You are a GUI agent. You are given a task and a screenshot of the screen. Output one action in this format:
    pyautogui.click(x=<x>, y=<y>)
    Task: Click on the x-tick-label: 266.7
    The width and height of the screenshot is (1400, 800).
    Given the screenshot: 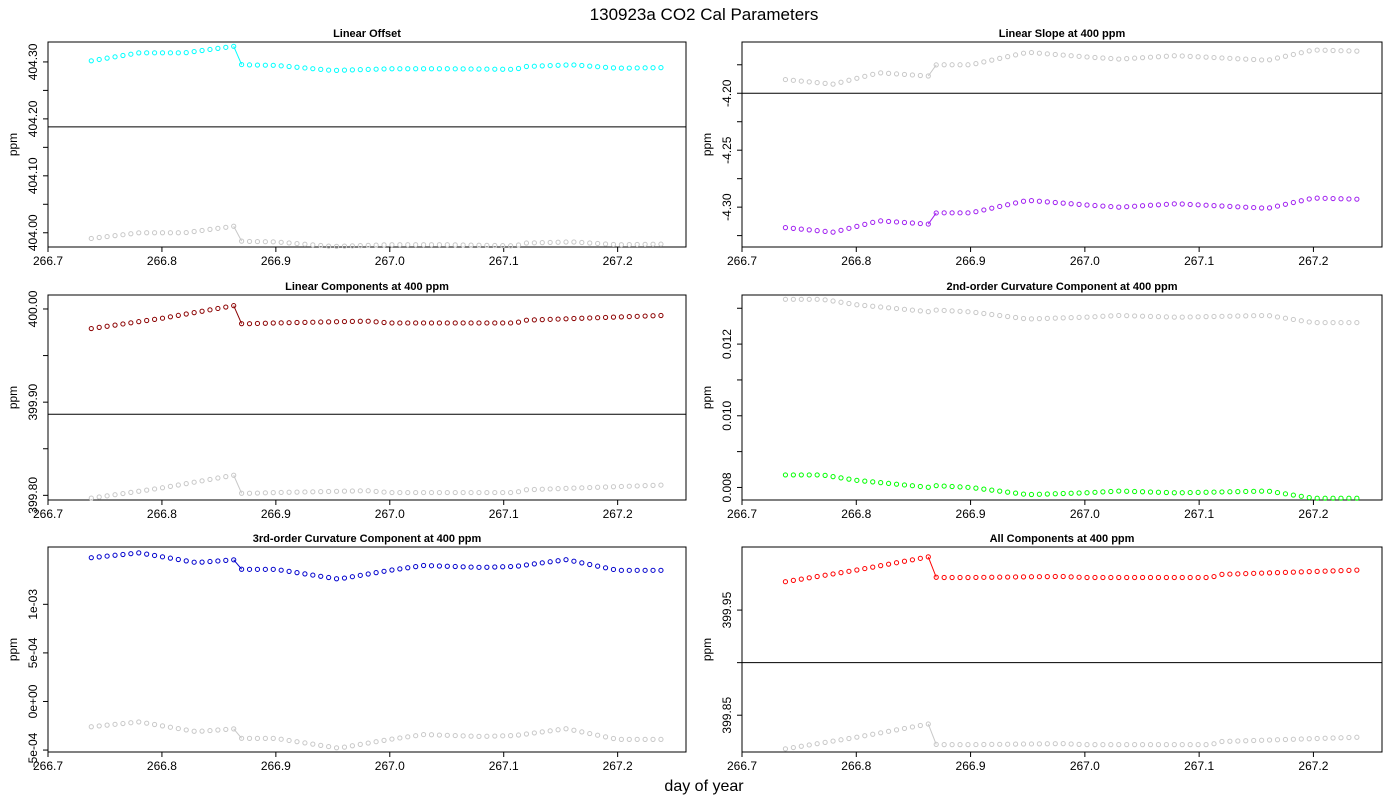 What is the action you would take?
    pyautogui.click(x=742, y=514)
    